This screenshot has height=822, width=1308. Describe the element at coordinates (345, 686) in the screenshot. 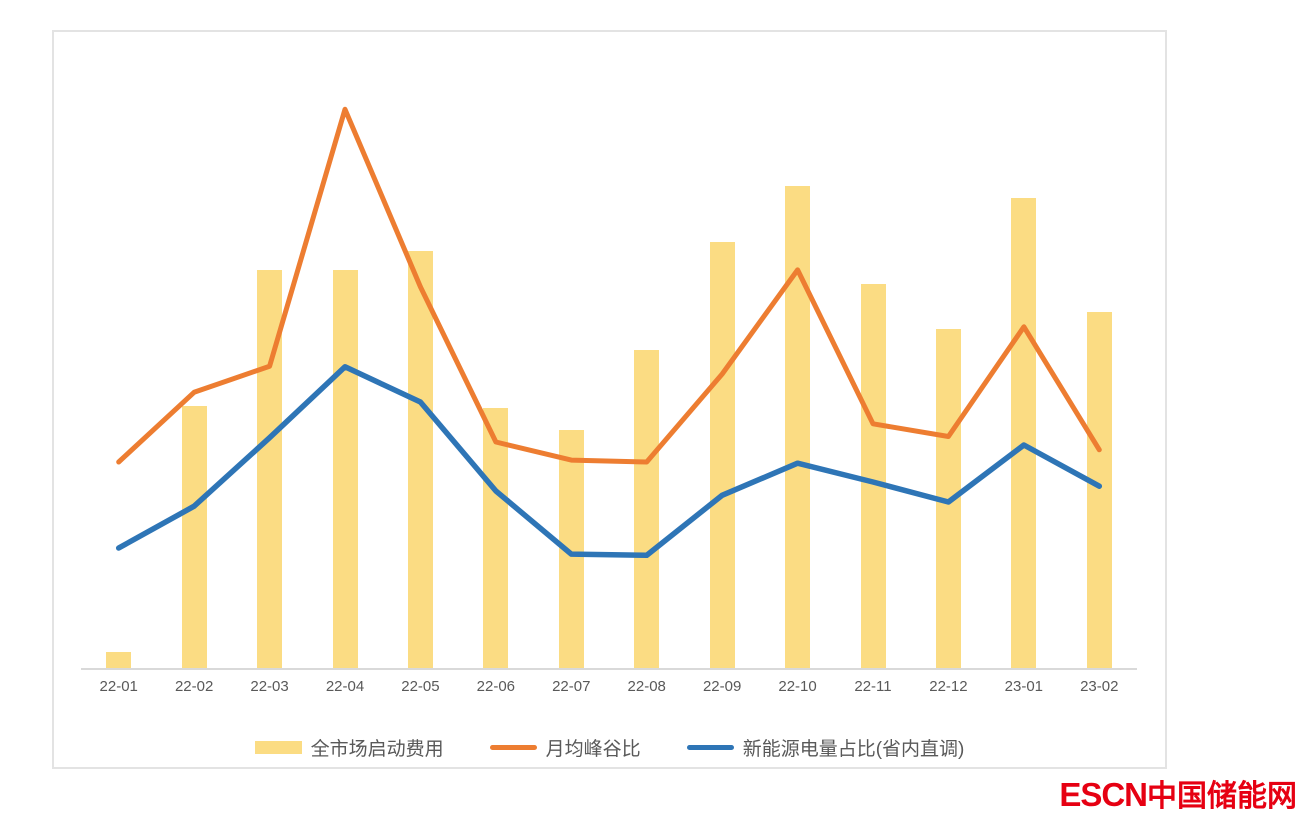

I see `x-axis-label-22-04: 22-04` at that location.